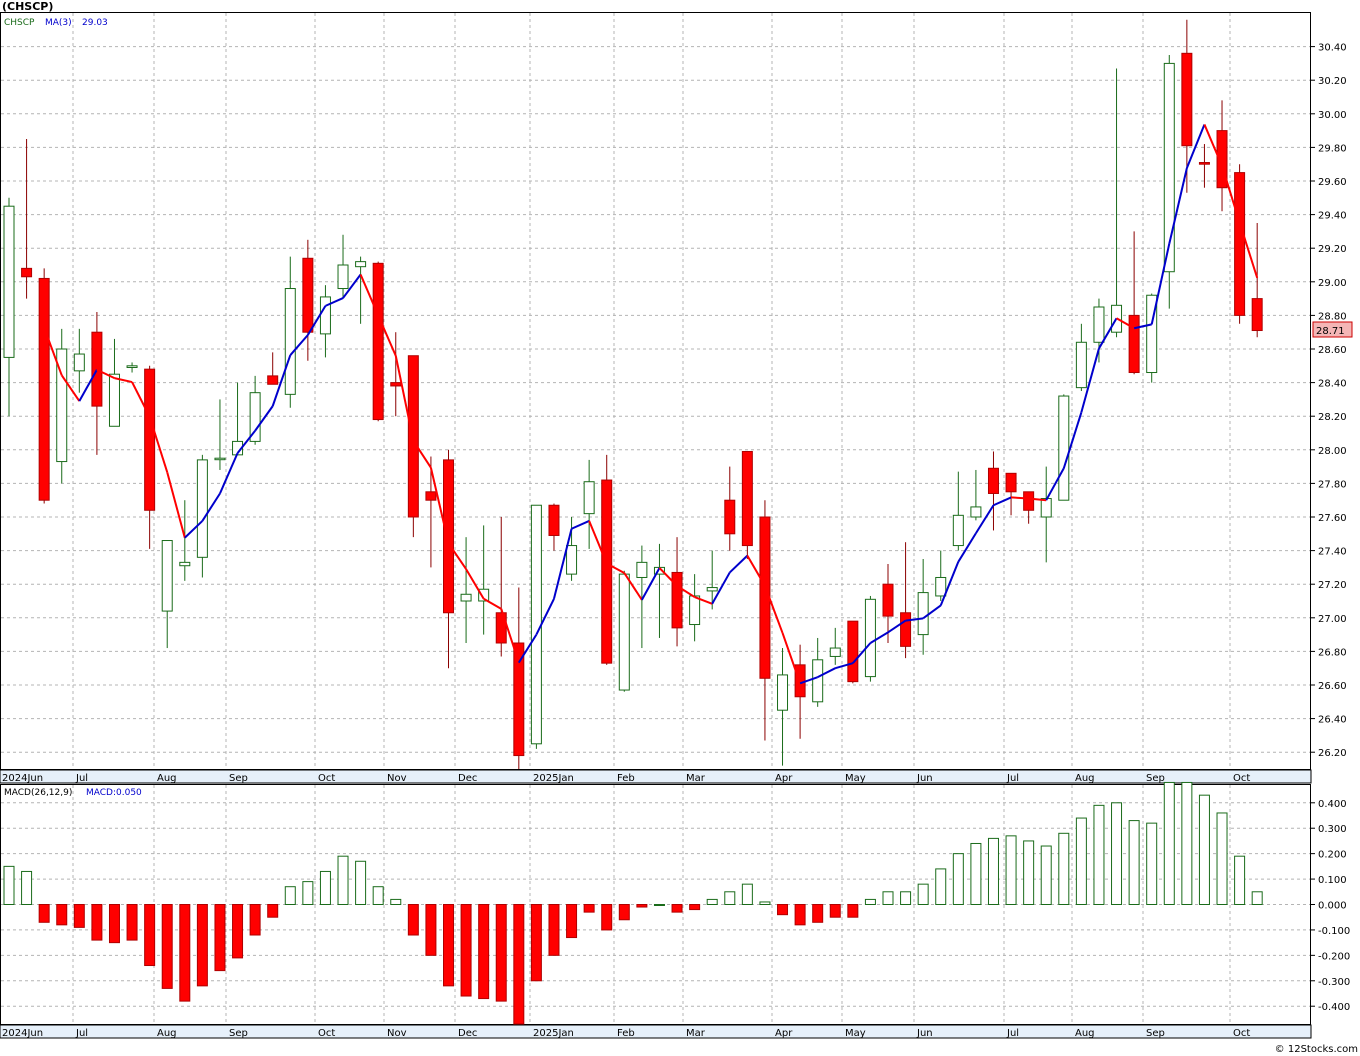 This screenshot has width=1360, height=1056. Describe the element at coordinates (1332, 182) in the screenshot. I see `price-tick-label: 29.60` at that location.